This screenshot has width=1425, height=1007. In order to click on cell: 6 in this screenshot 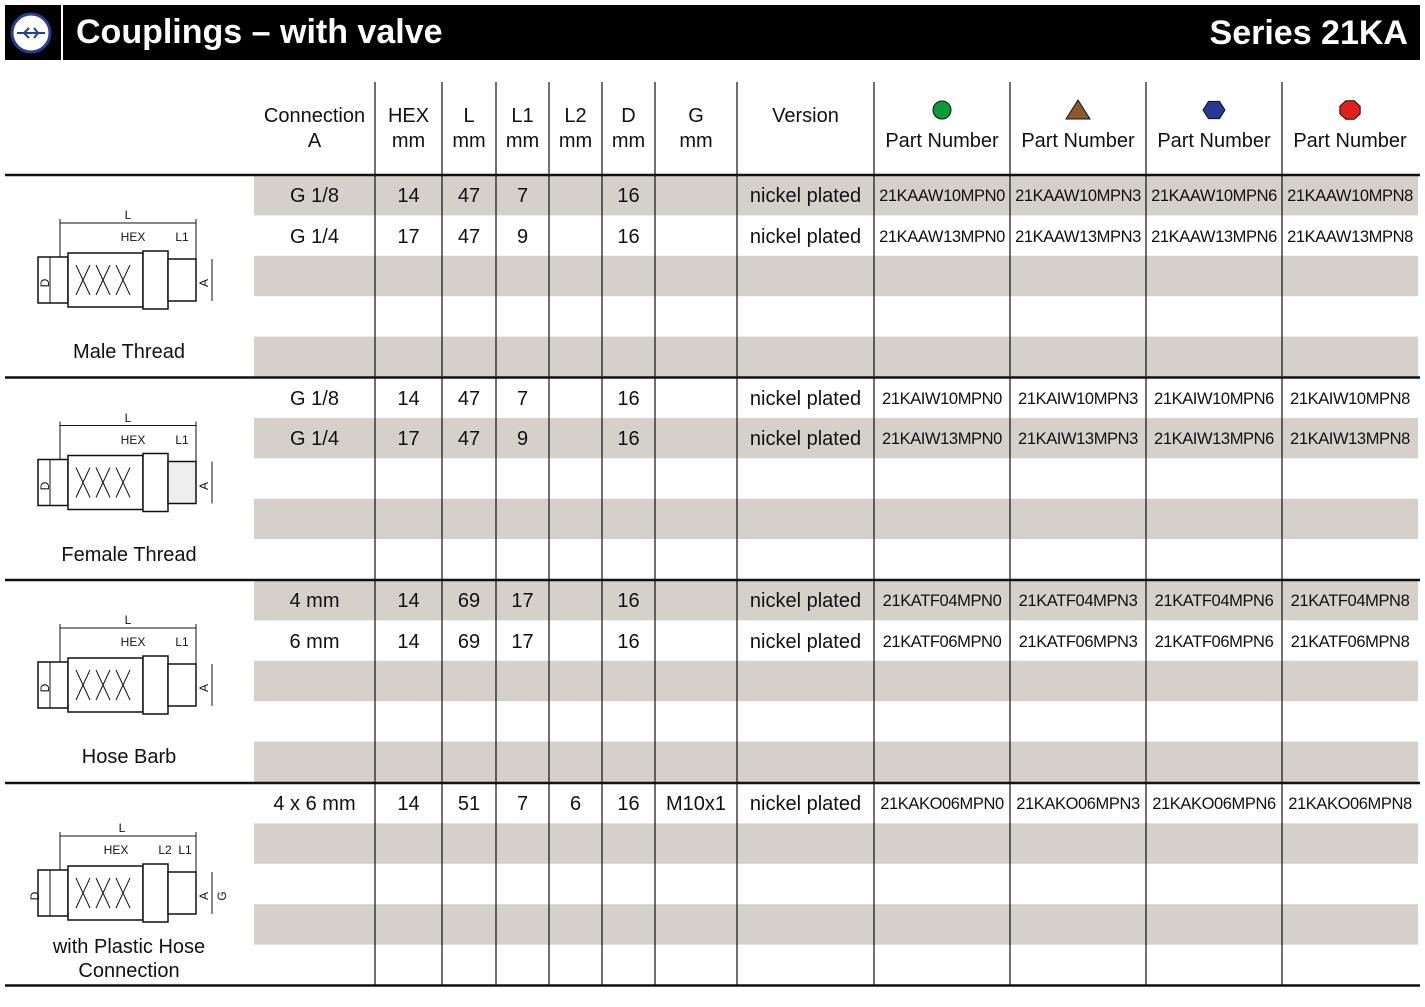, I will do `click(575, 804)`.